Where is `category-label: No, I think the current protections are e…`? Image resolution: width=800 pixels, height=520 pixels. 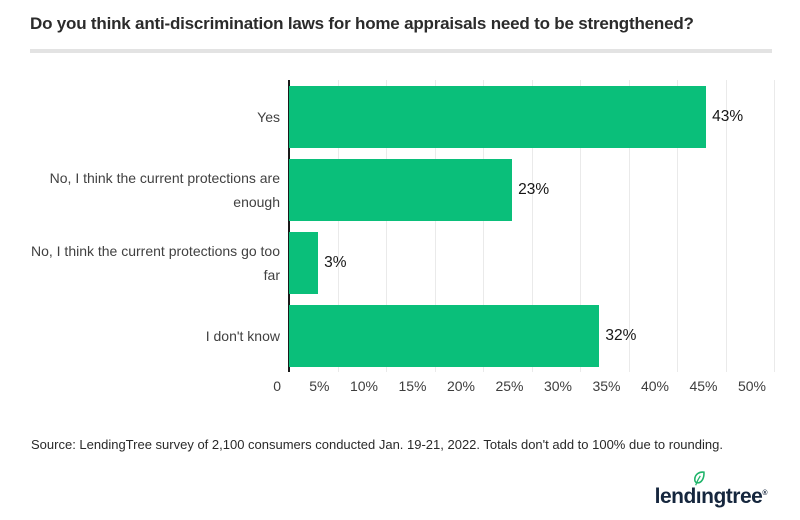 category-label: No, I think the current protections are e… is located at coordinates (164, 190).